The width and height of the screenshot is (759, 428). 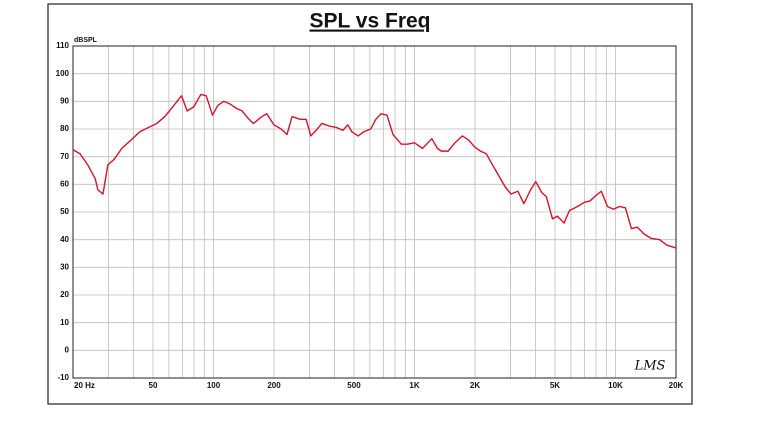 What do you see at coordinates (650, 366) in the screenshot?
I see `watermark: LMS` at bounding box center [650, 366].